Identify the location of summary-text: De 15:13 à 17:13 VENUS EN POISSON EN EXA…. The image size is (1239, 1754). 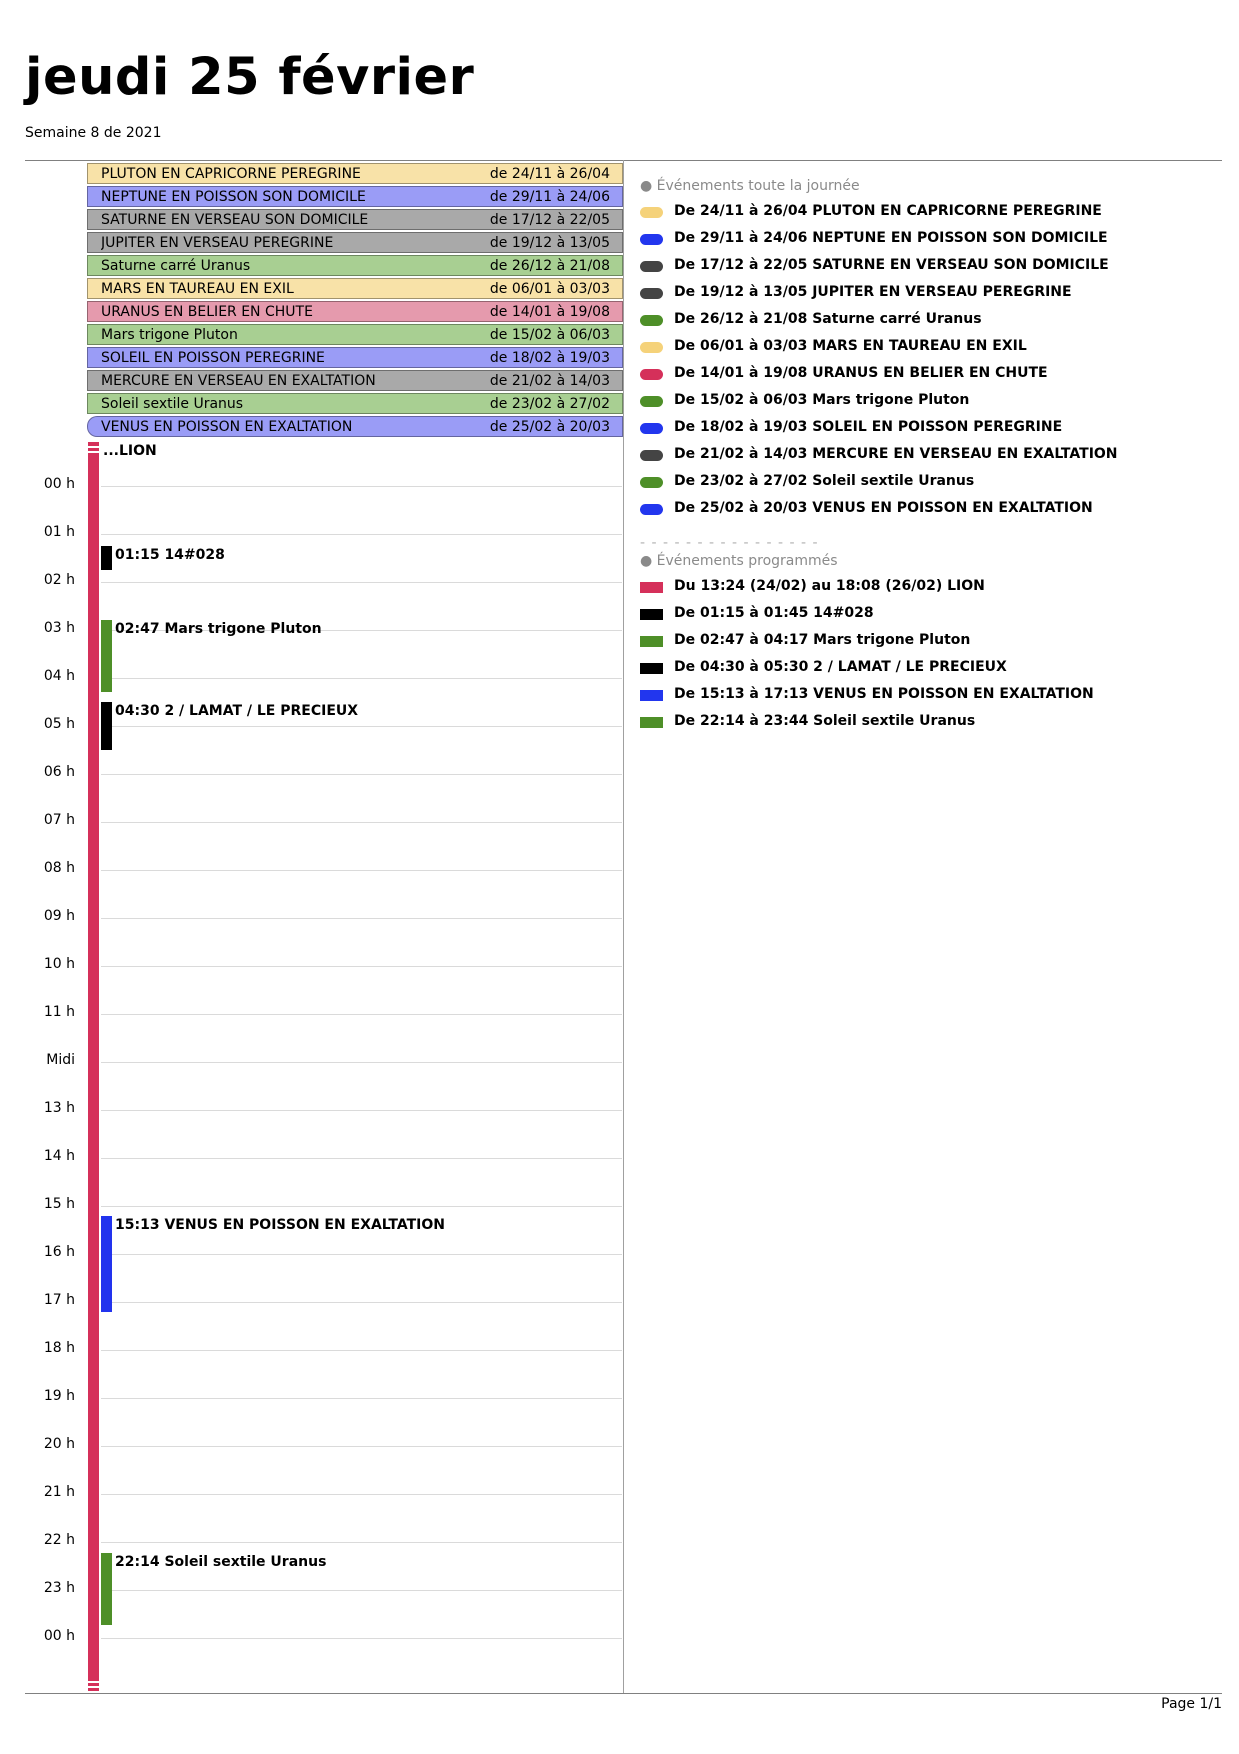
(884, 694).